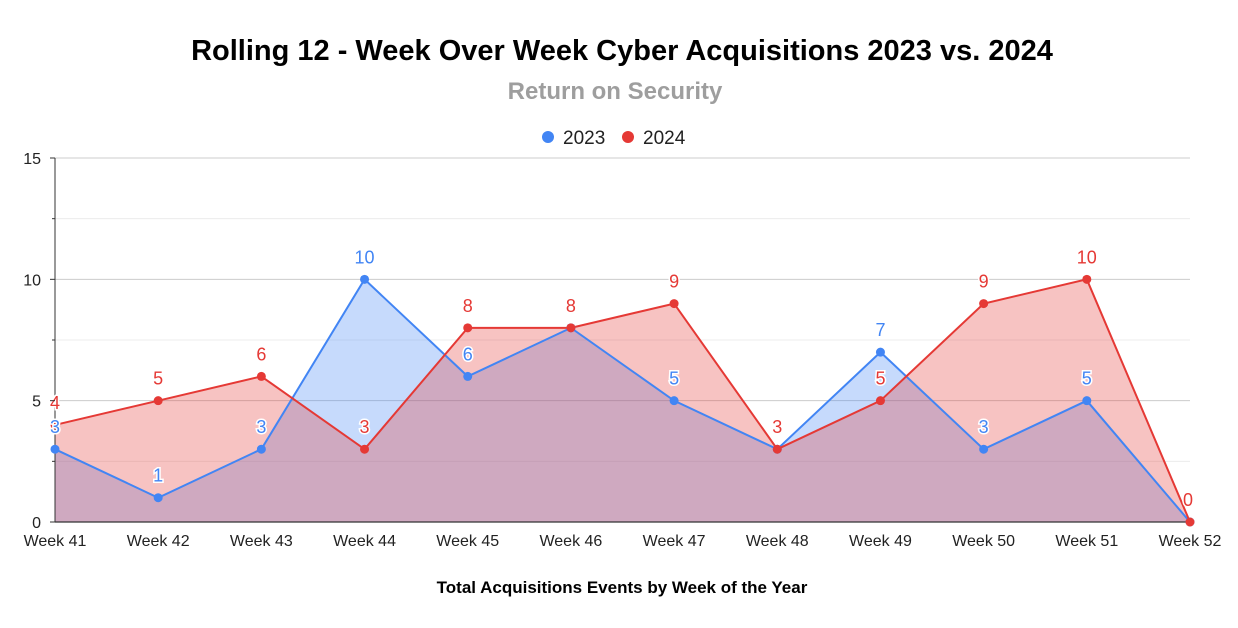 The width and height of the screenshot is (1238, 628). I want to click on x-tick-label: Week 44, so click(364, 541).